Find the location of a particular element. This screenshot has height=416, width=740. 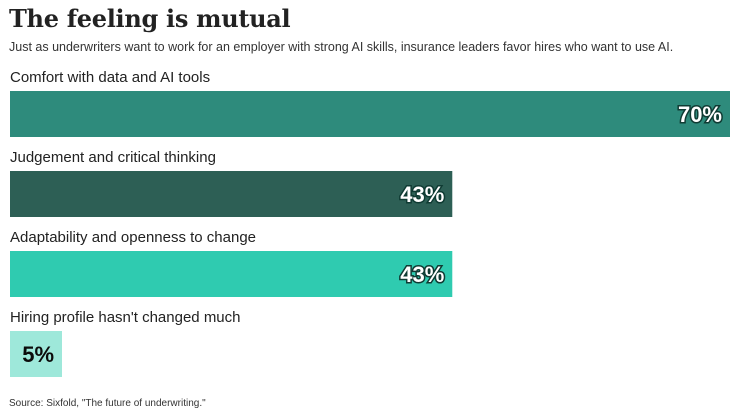

category-label: Comfort with data and AI tools is located at coordinates (110, 77).